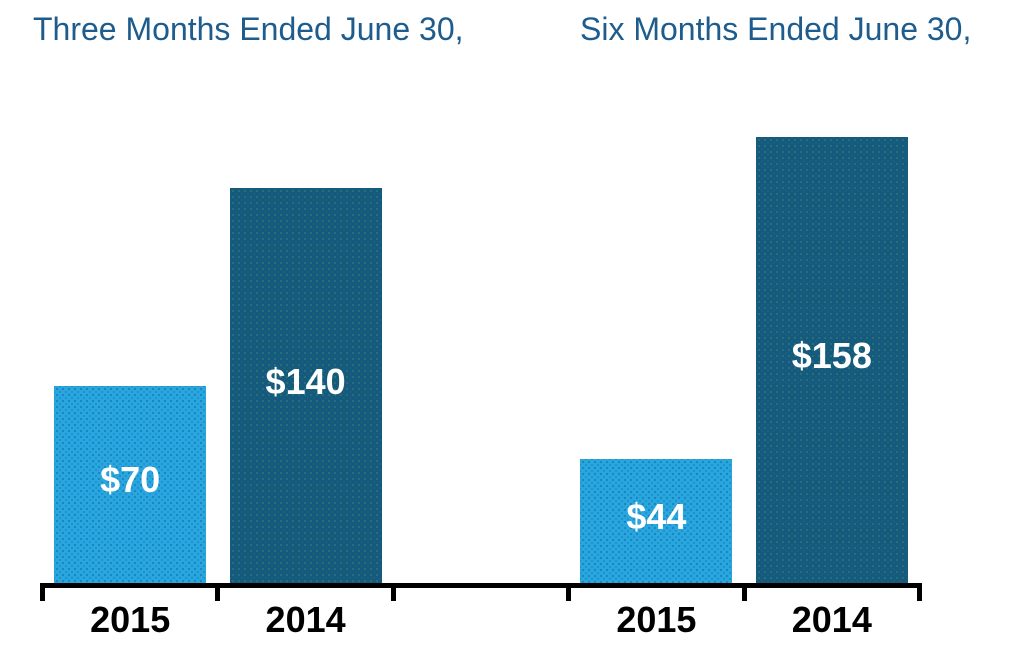  I want to click on x-axis-category-label-three-months-2014: 2014, so click(305, 619).